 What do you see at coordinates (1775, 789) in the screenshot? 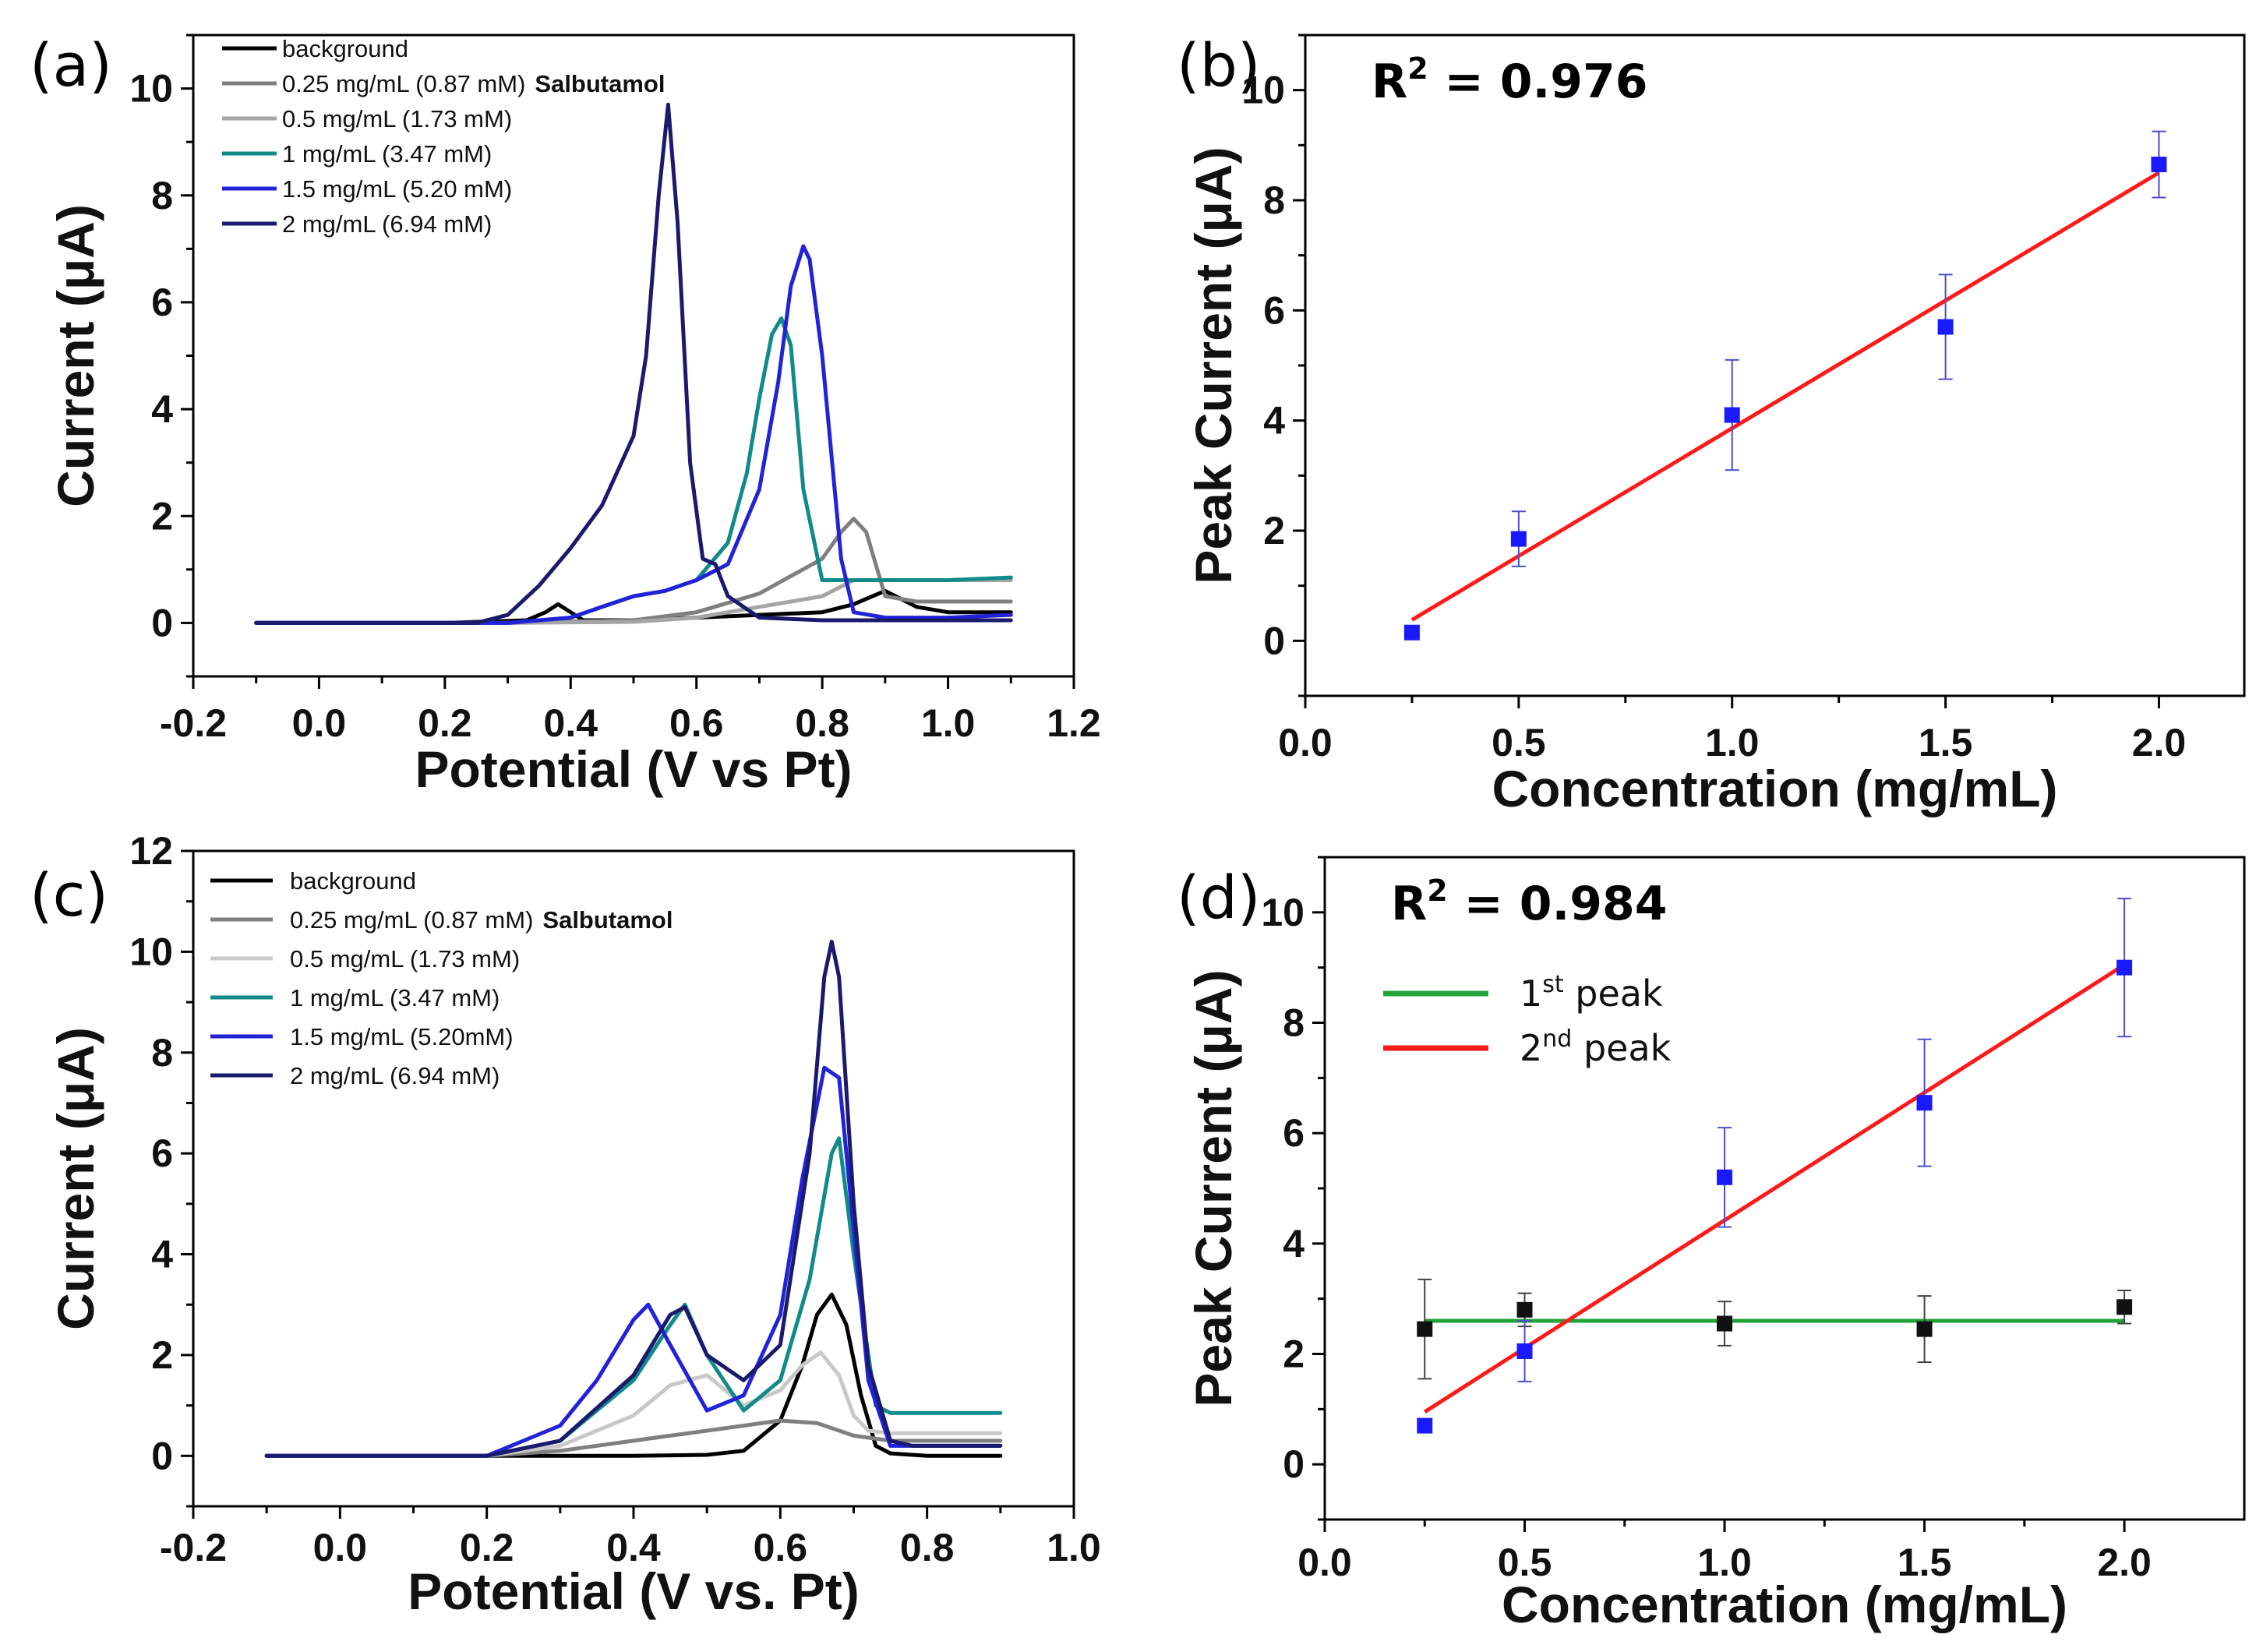
I see `x-axis-title: Concentration (mg/mL)` at bounding box center [1775, 789].